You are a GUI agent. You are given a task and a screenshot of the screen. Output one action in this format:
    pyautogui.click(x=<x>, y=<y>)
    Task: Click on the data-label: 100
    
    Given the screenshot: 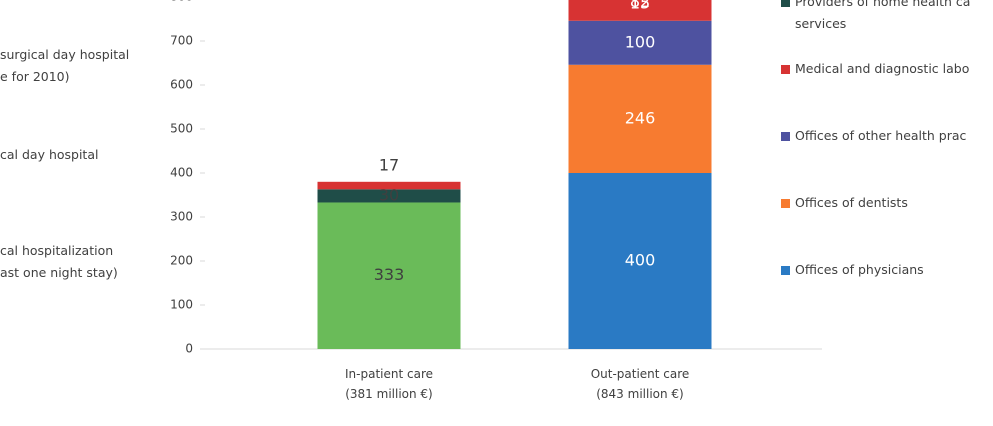 What is the action you would take?
    pyautogui.click(x=640, y=41)
    